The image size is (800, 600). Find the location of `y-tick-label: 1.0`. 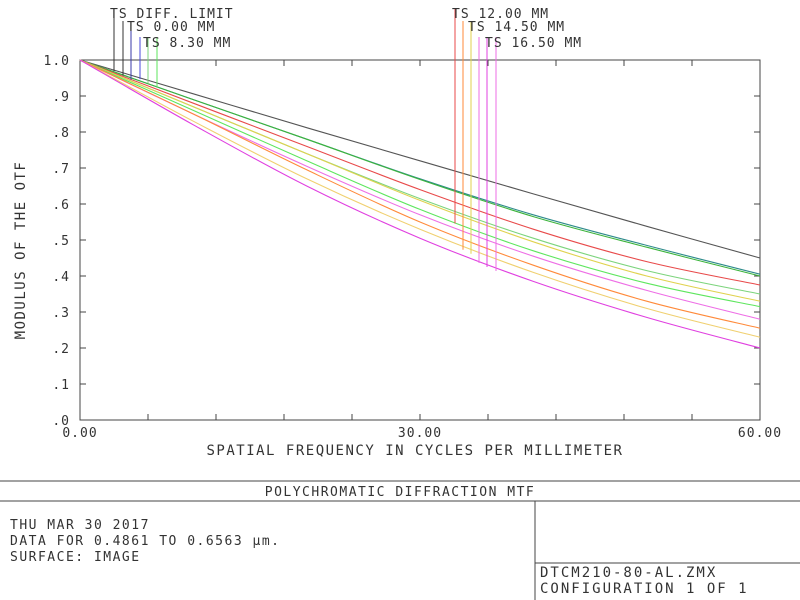

y-tick-label: 1.0 is located at coordinates (57, 61).